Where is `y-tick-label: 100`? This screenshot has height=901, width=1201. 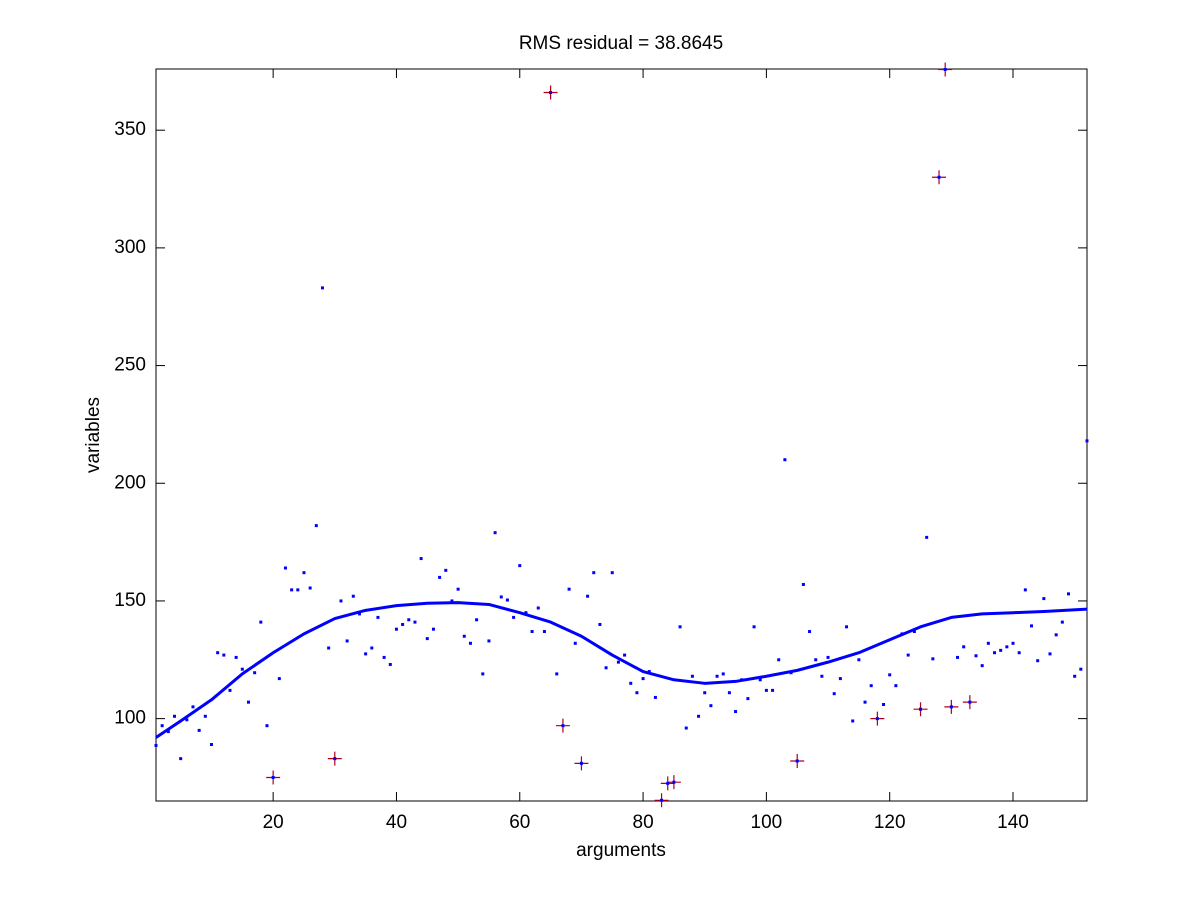
y-tick-label: 100 is located at coordinates (130, 718).